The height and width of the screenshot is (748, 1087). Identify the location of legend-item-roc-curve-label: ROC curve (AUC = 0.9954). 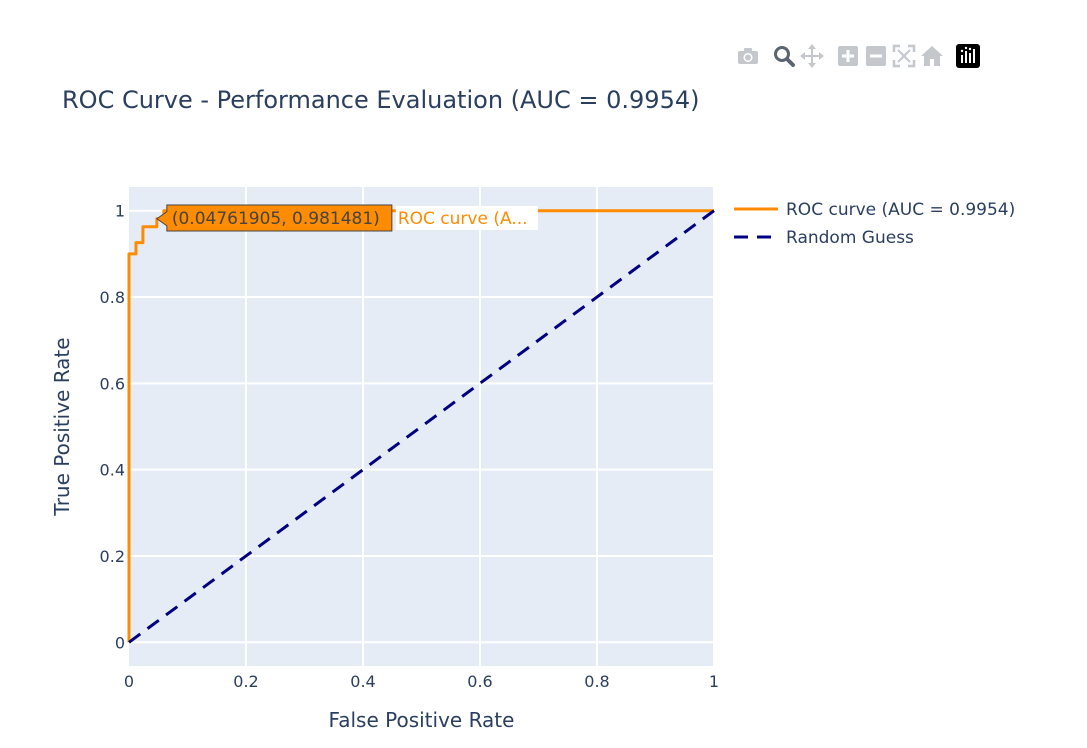
(900, 210).